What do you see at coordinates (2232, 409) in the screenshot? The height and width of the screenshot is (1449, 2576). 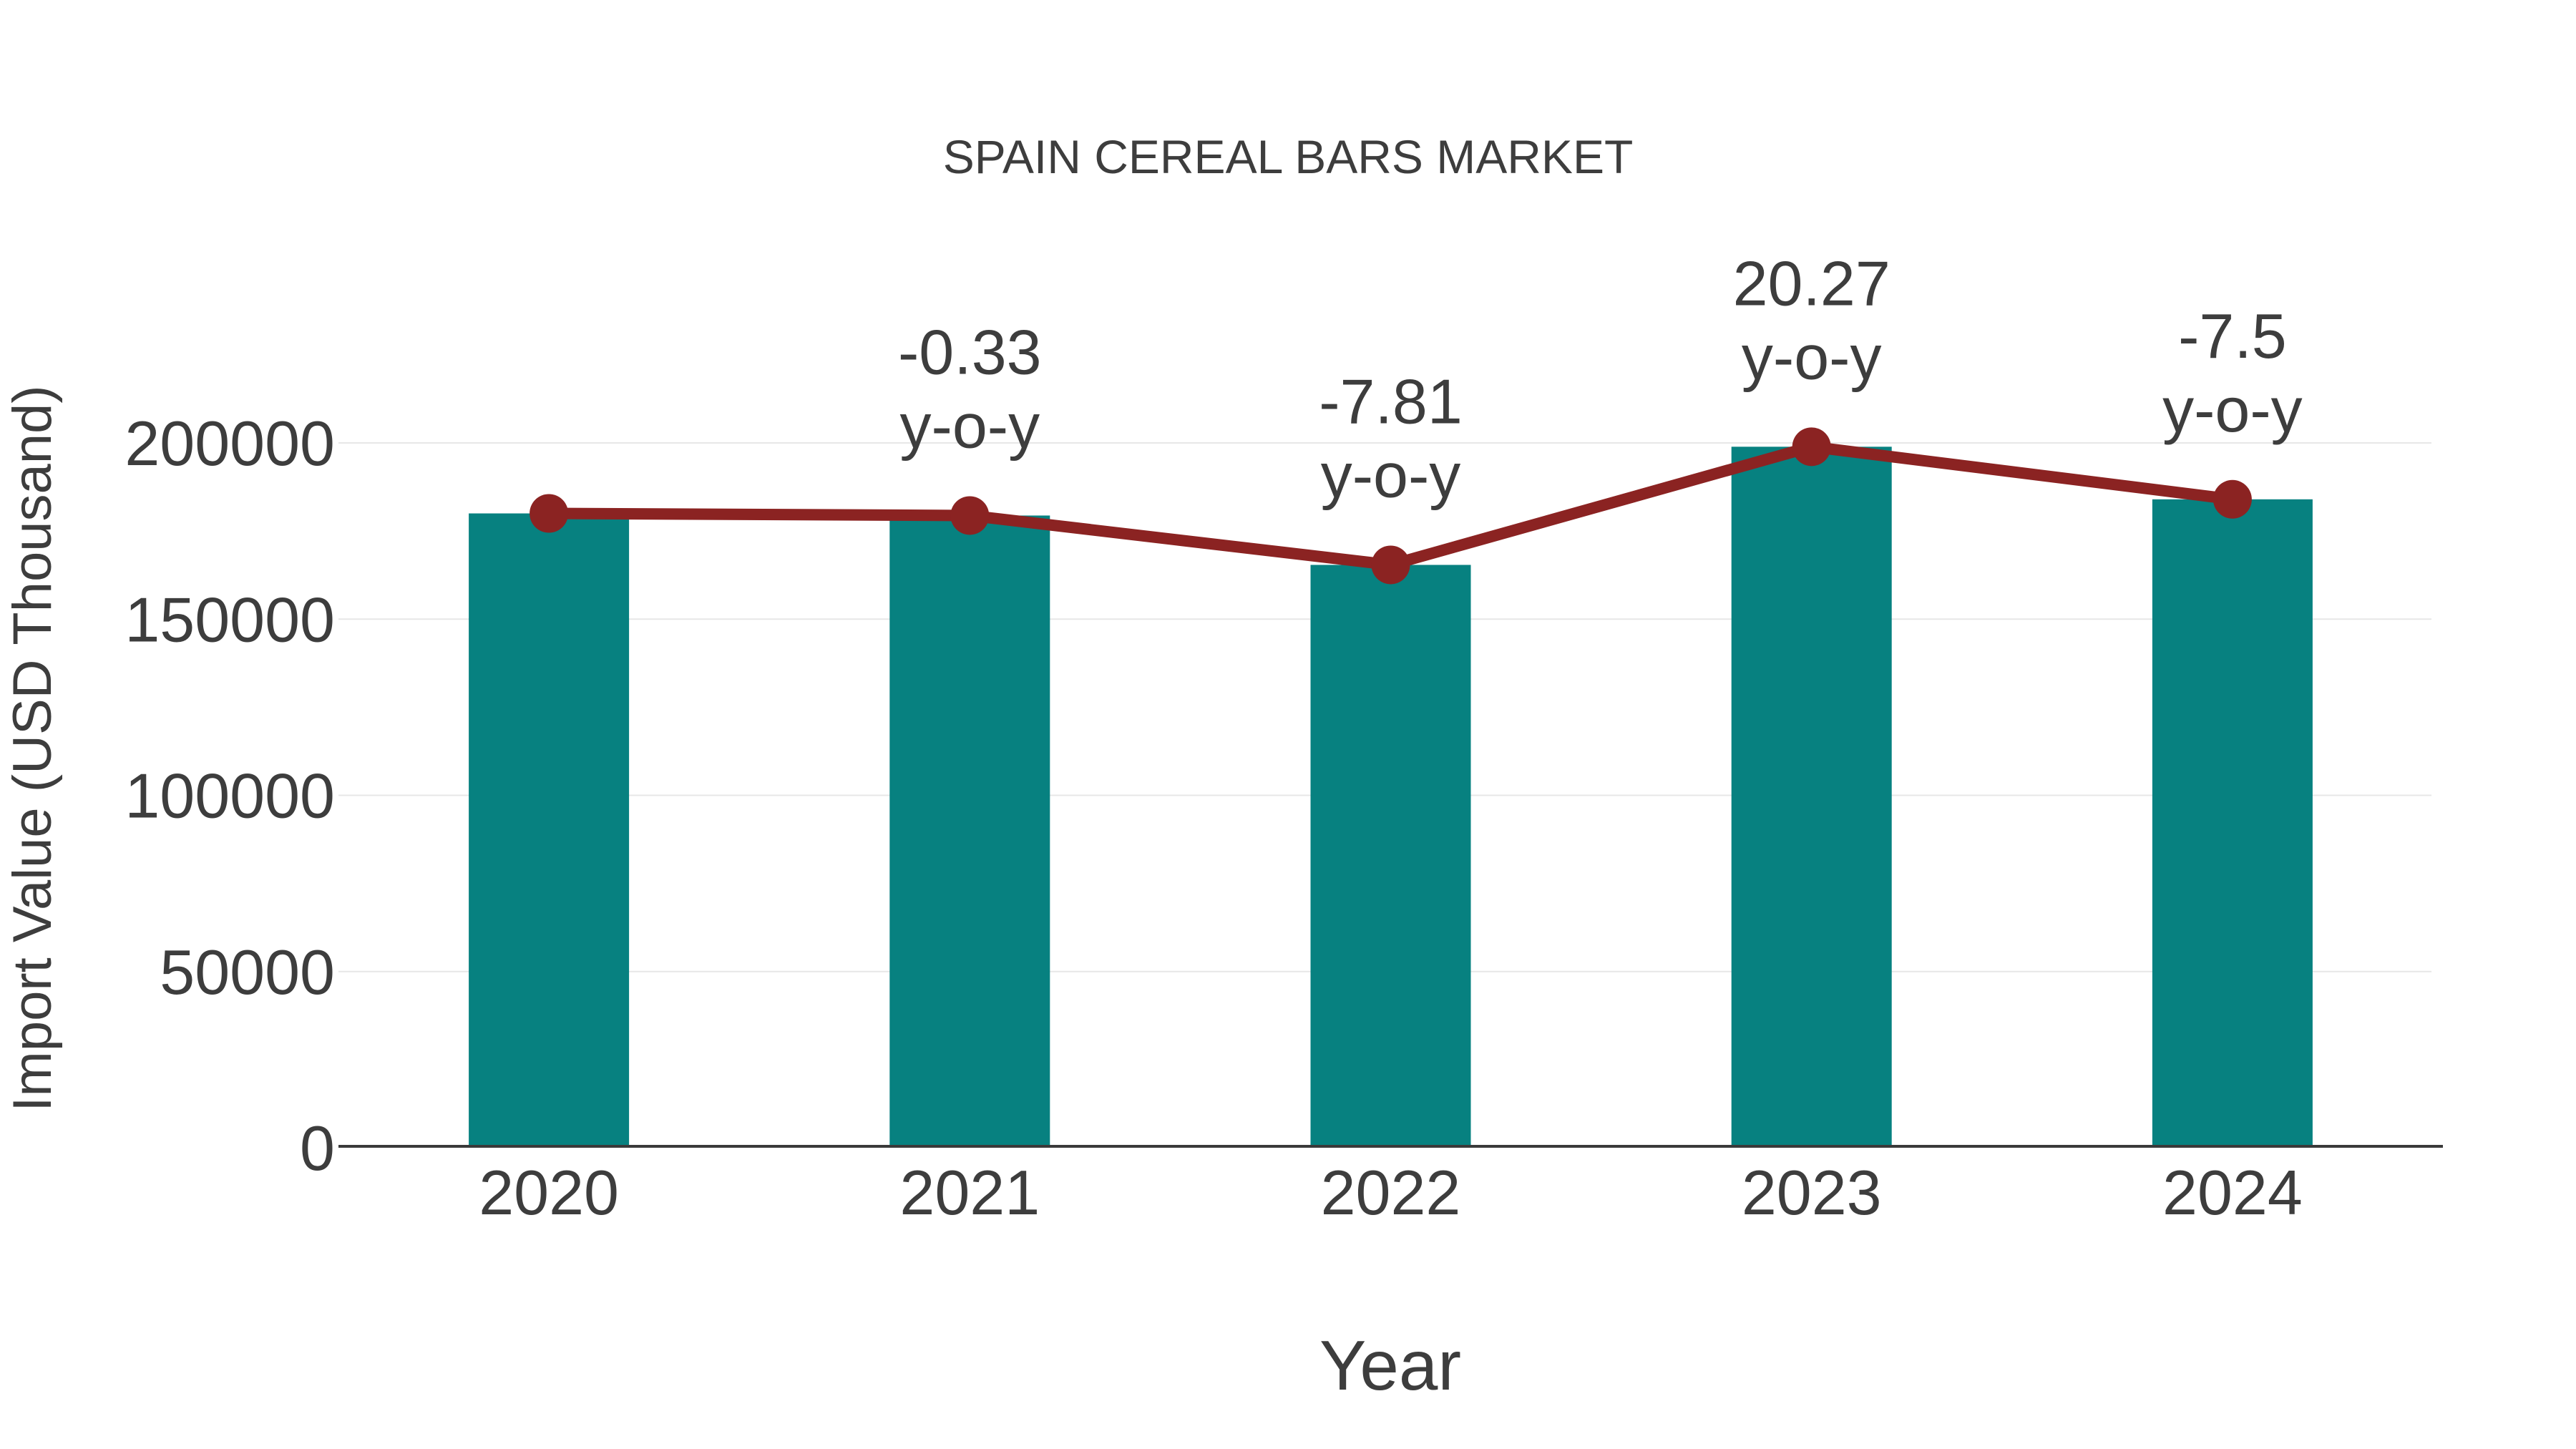 I see `annotation-label-2024: y-o-y` at bounding box center [2232, 409].